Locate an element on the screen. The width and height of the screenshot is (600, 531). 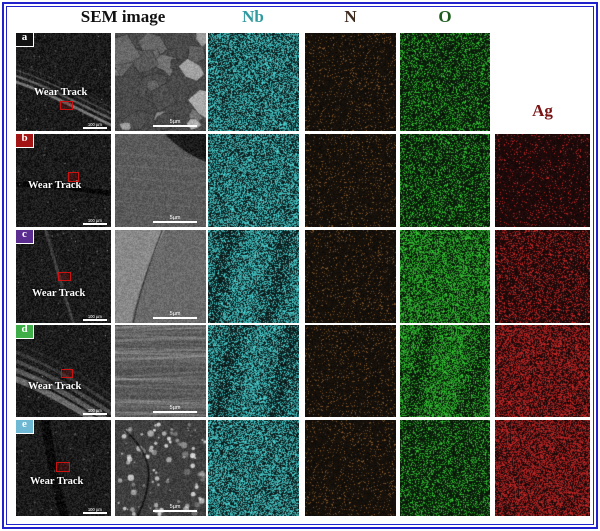
n-map-panel-c is located at coordinates (350, 276).